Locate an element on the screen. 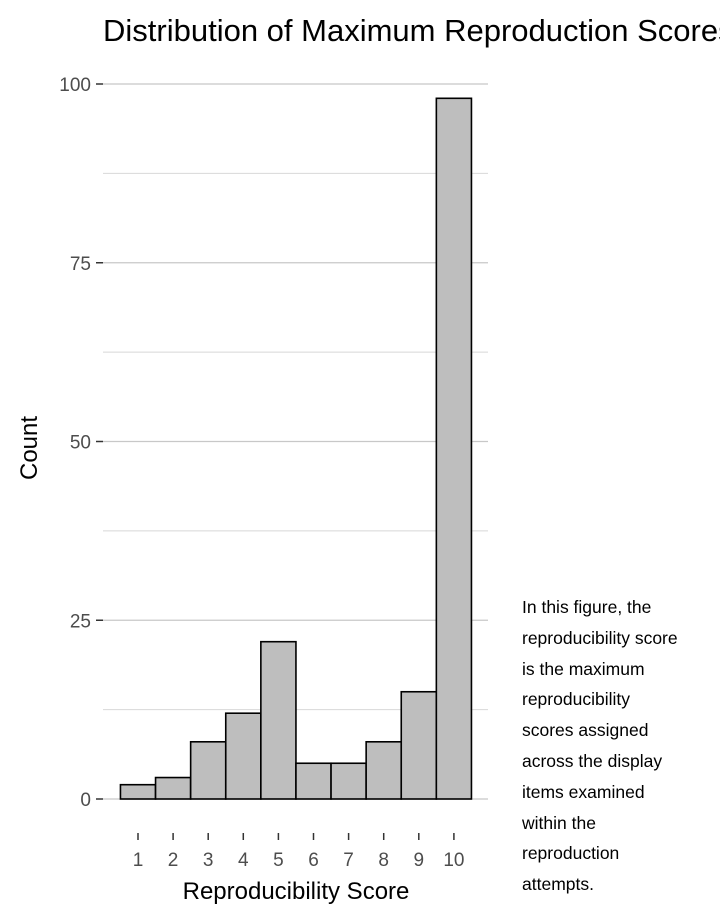  x-tick-label: 2 is located at coordinates (173, 860).